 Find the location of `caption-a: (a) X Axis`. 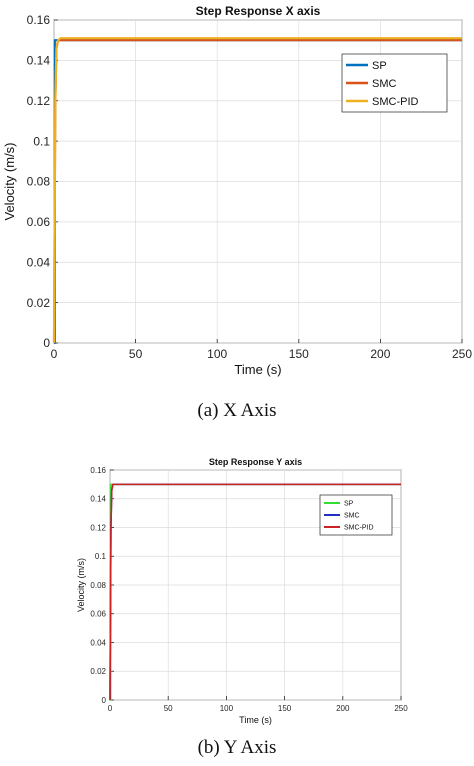

caption-a: (a) X Axis is located at coordinates (237, 410).